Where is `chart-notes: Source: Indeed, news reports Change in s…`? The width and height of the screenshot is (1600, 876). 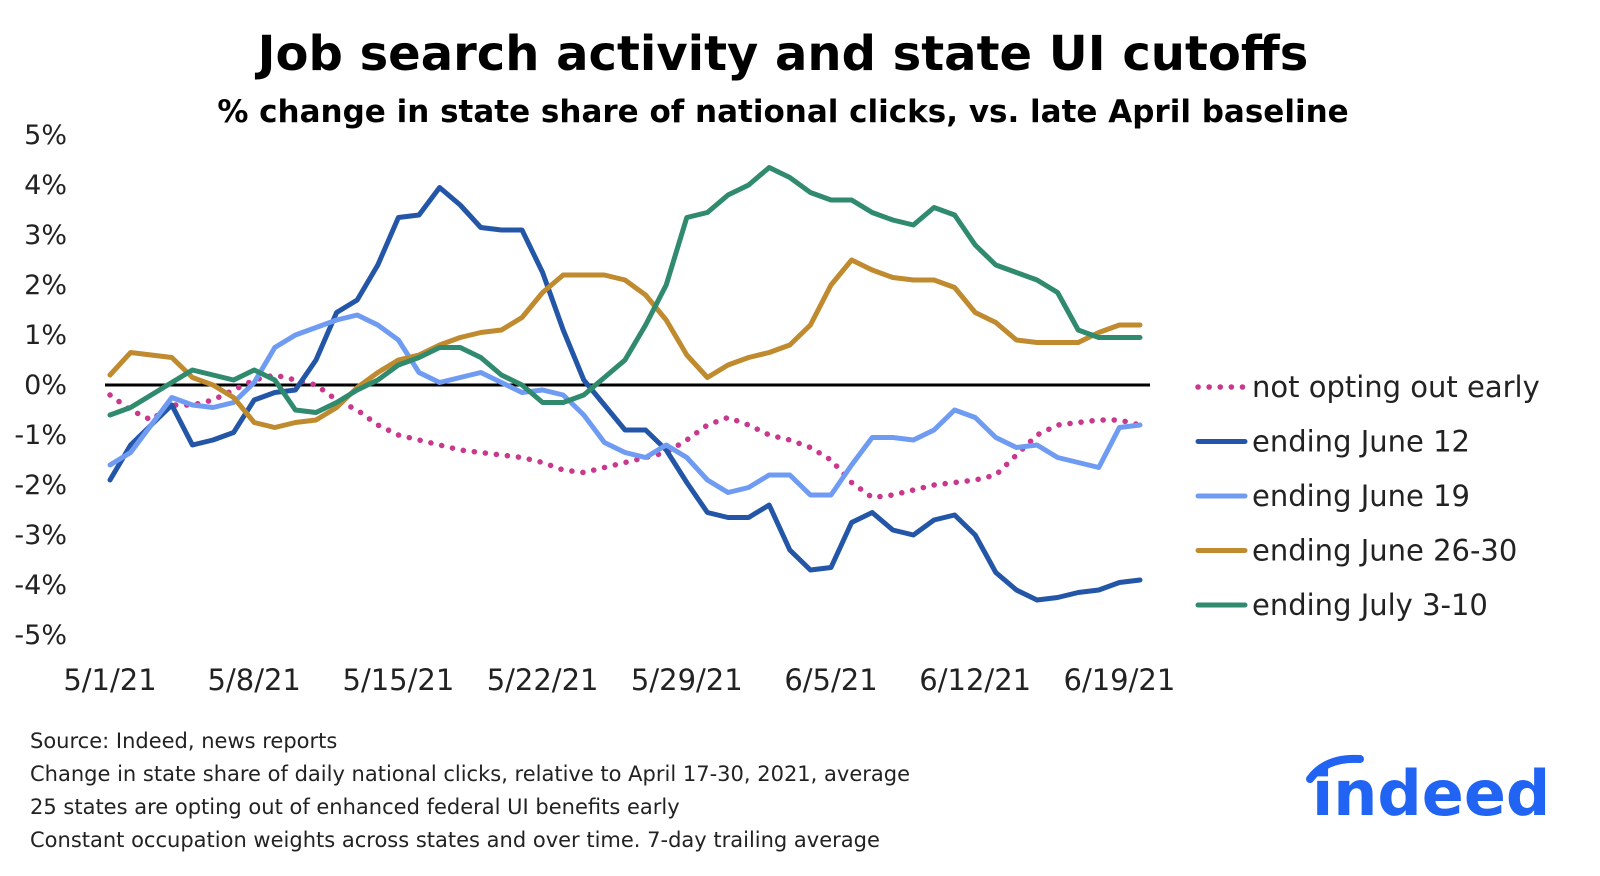 chart-notes: Source: Indeed, news reports Change in s… is located at coordinates (470, 791).